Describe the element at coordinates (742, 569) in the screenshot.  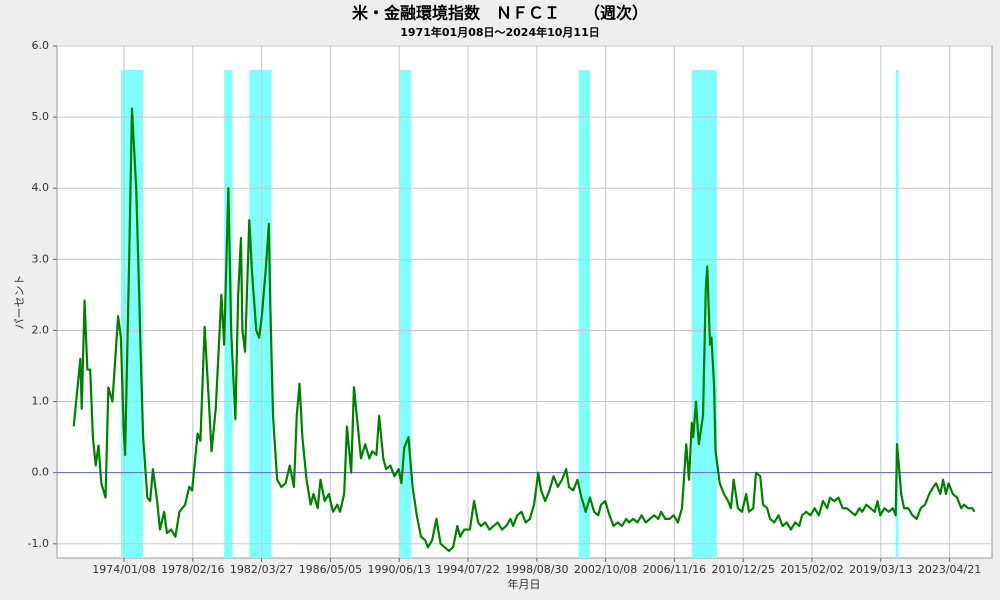
I see `x-tick-label: 2010/12/25` at that location.